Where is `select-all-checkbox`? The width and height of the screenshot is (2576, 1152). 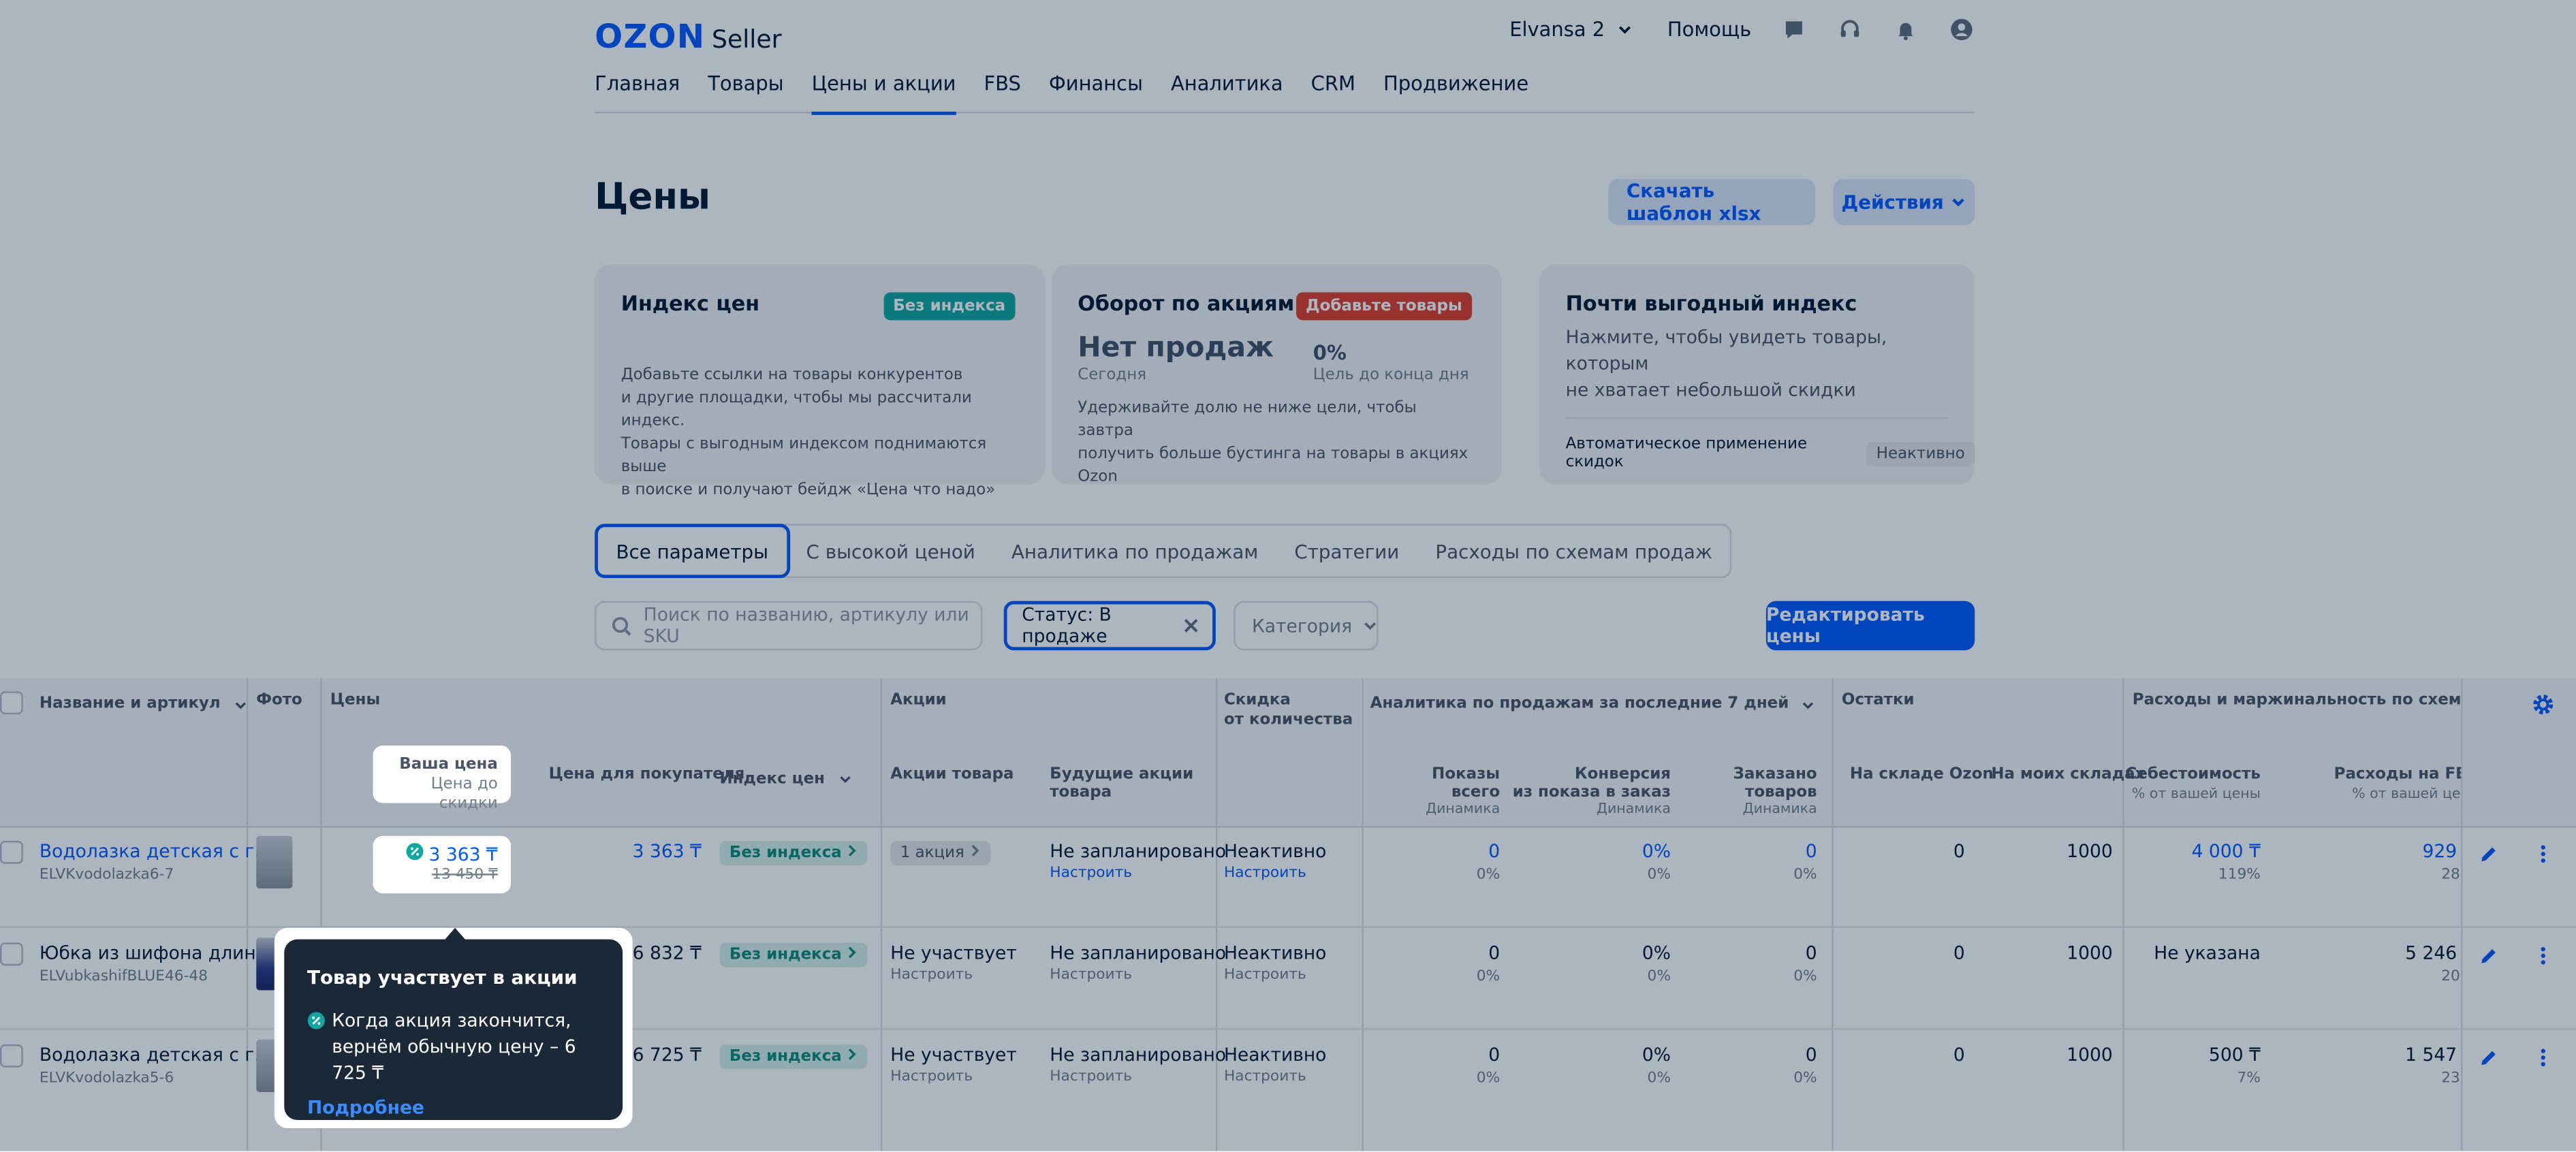 select-all-checkbox is located at coordinates (11, 703).